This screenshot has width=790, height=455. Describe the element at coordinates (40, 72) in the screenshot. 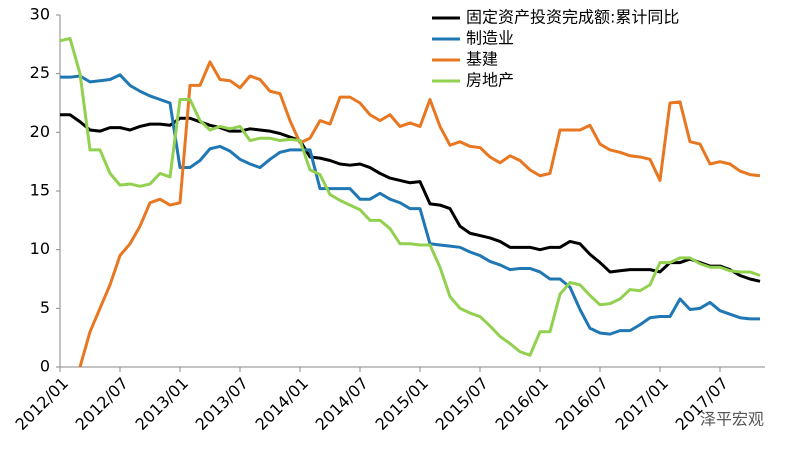

I see `y-tick-label: 25` at that location.